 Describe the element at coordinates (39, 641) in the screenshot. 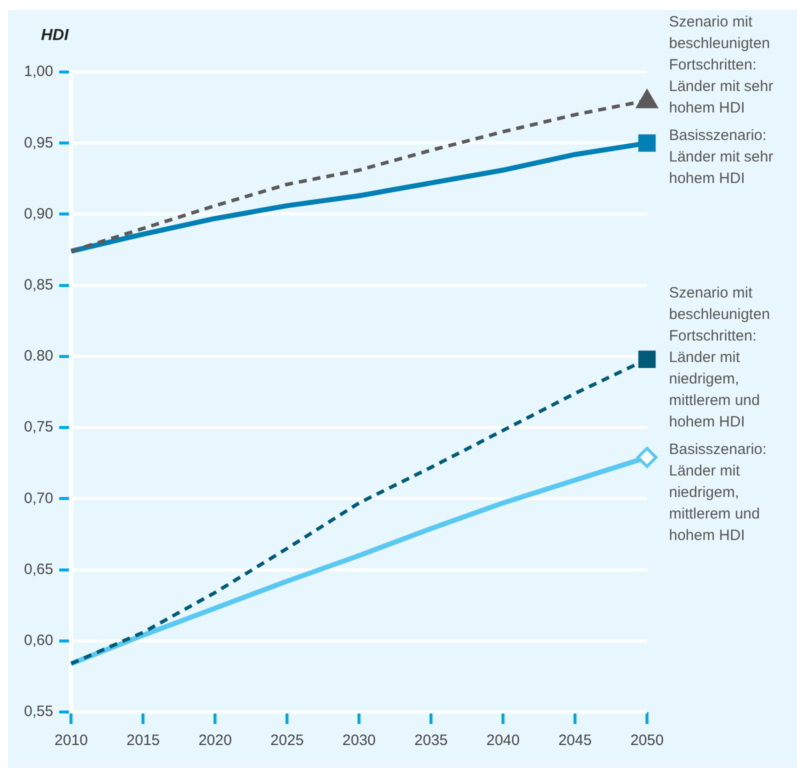

I see `y-tick-label: 0,60` at that location.